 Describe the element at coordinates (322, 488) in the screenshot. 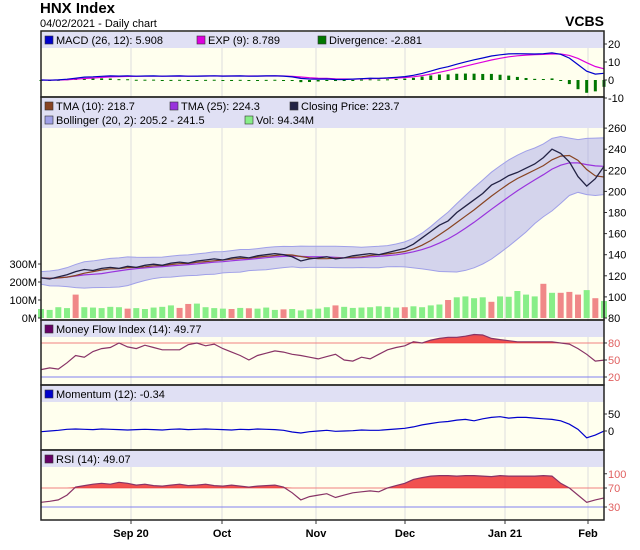

I see `rsi-line` at that location.